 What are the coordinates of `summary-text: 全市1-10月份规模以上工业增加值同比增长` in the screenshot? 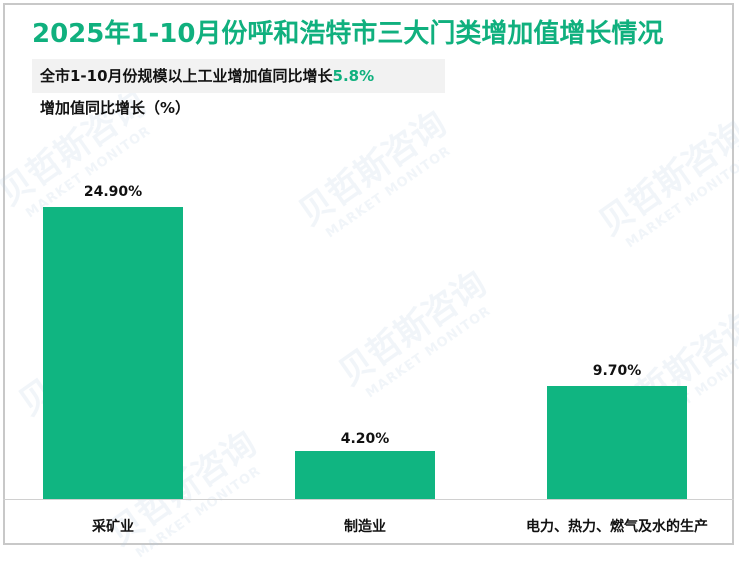 It's located at (186, 76).